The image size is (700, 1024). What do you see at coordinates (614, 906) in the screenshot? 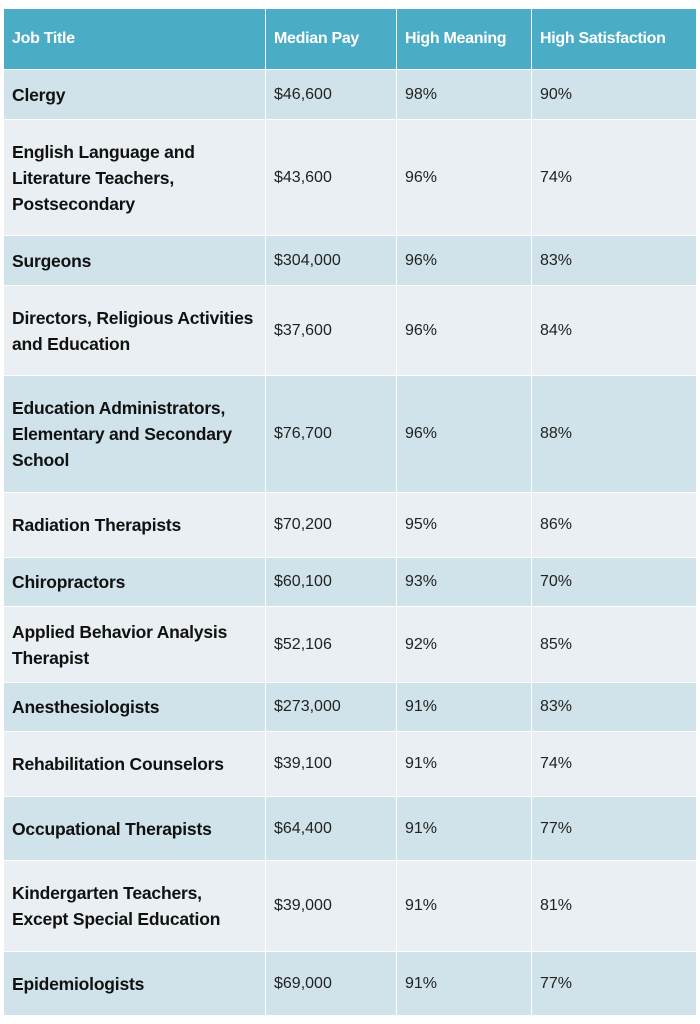
I see `cell-high-satisfaction: 81%` at bounding box center [614, 906].